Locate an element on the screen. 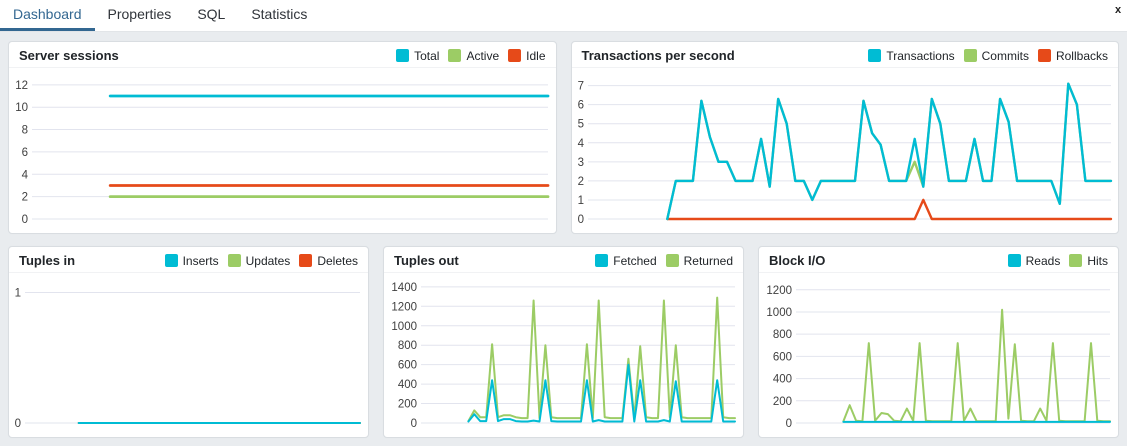 Image resolution: width=1127 pixels, height=446 pixels. legend-label: Deletes is located at coordinates (337, 260).